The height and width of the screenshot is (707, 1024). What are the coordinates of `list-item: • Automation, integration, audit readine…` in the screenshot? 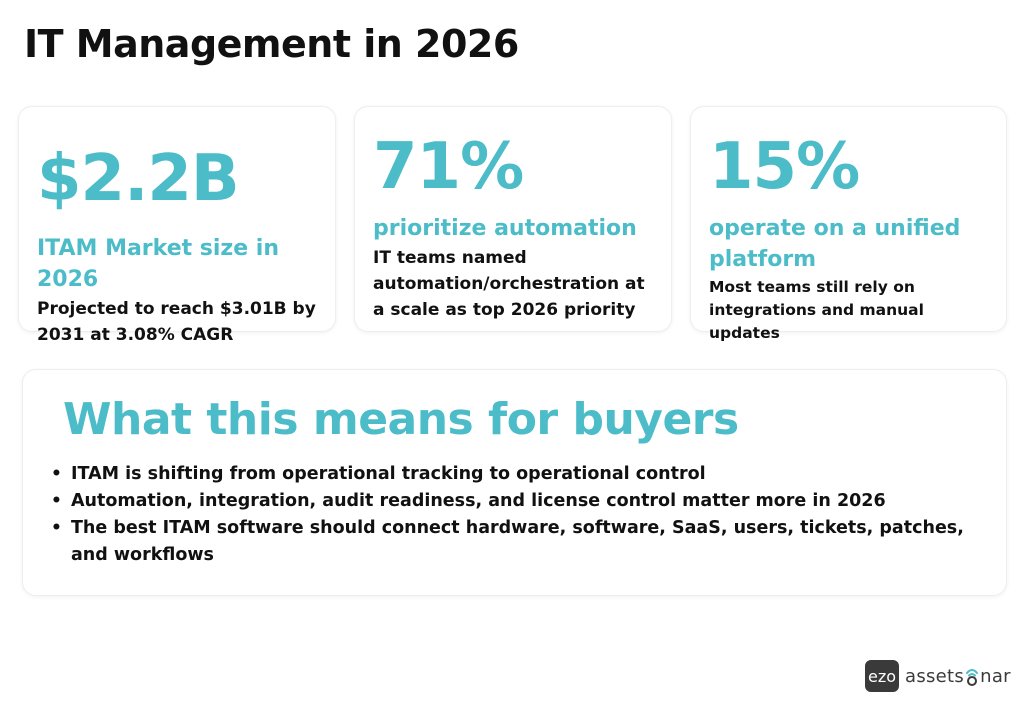 It's located at (526, 501).